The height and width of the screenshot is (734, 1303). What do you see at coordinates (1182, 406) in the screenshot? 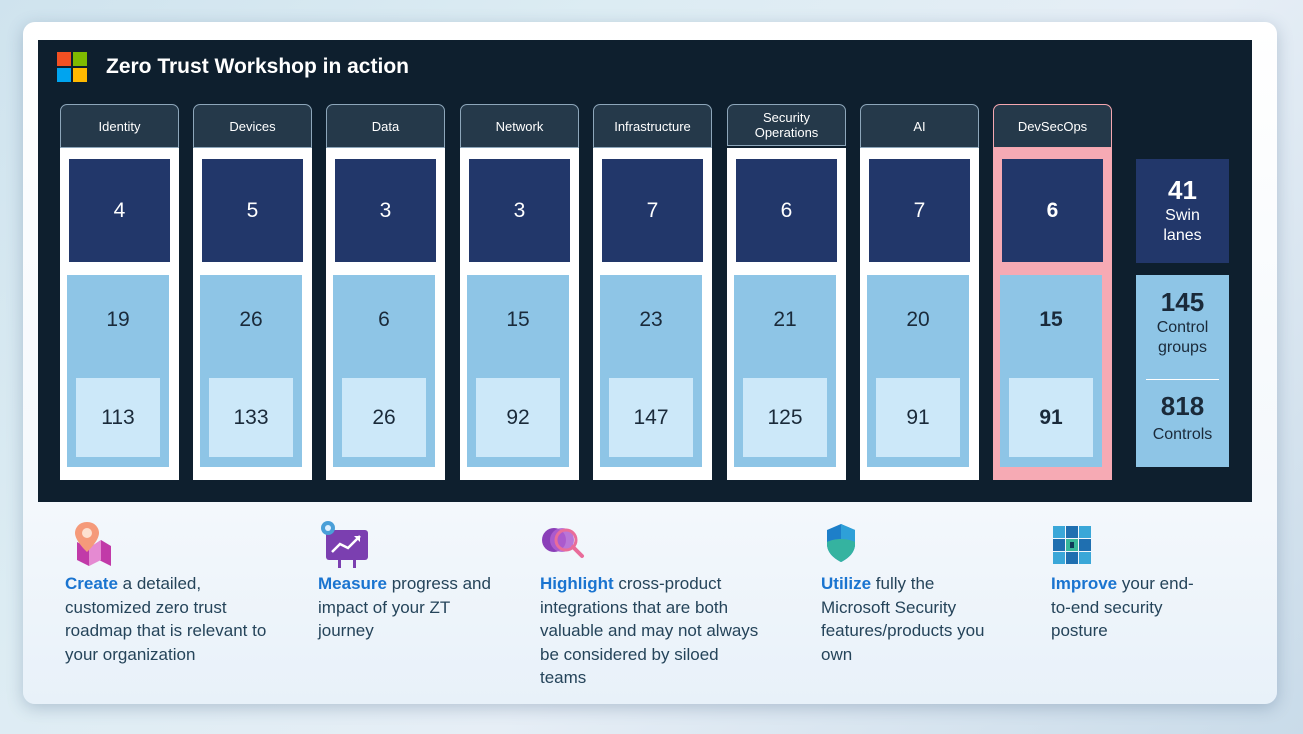
I see `total-controls-value: 818` at bounding box center [1182, 406].